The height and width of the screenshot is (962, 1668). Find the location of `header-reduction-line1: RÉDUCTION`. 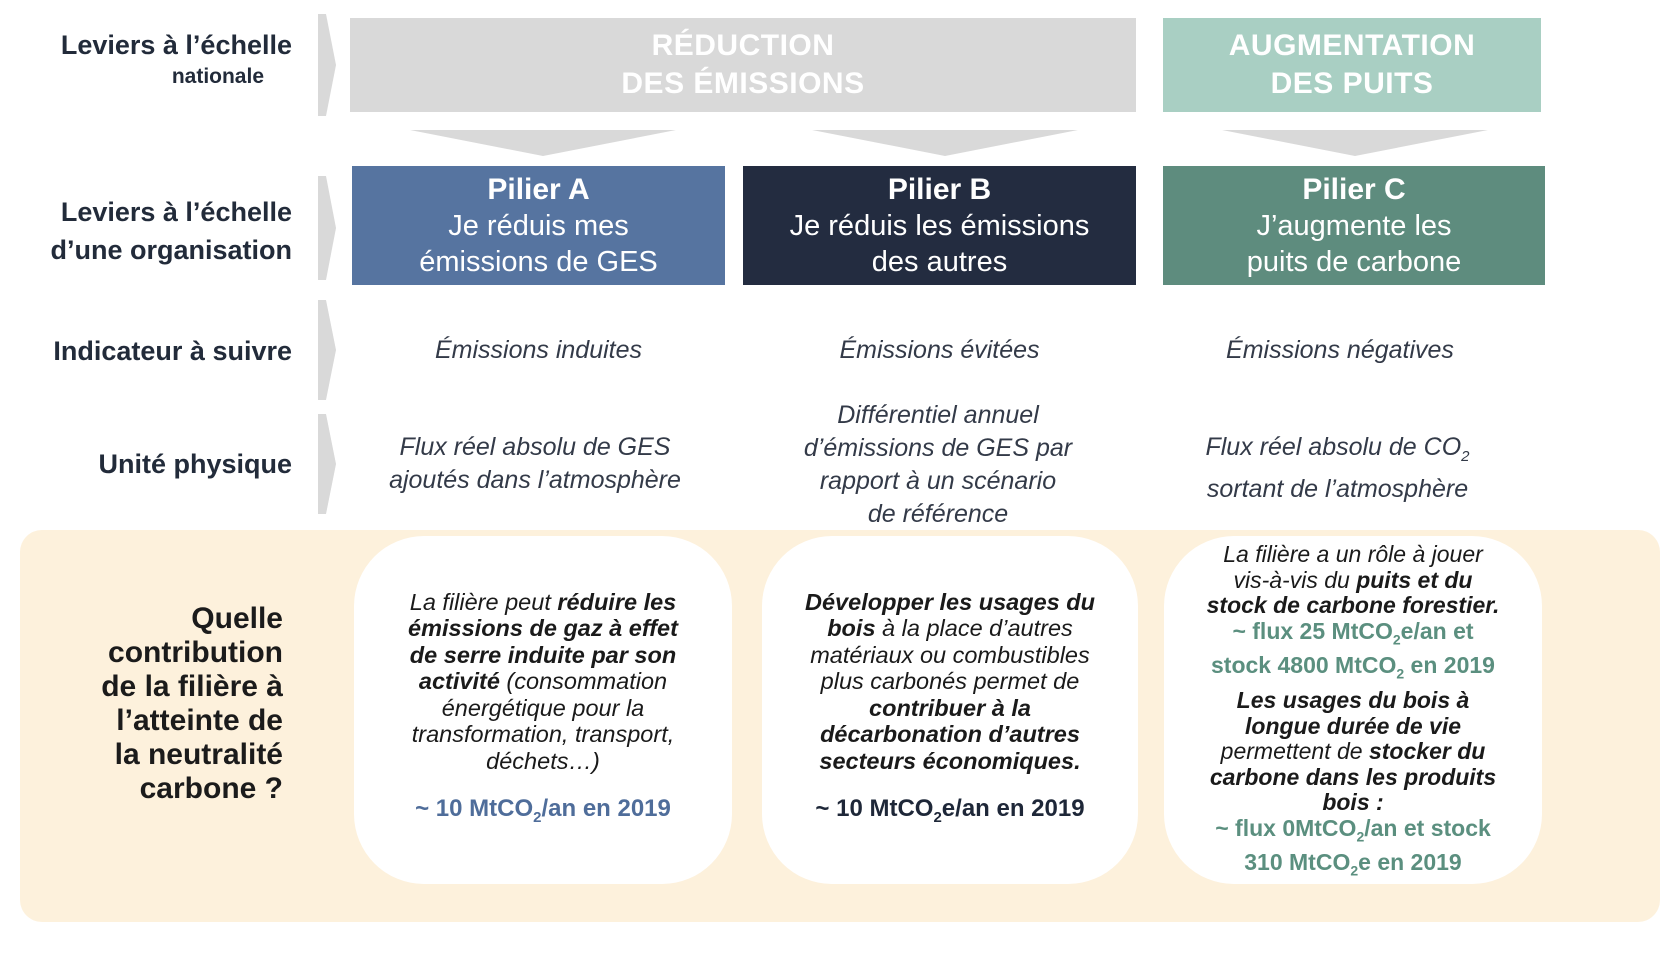

header-reduction-line1: RÉDUCTION is located at coordinates (743, 45).